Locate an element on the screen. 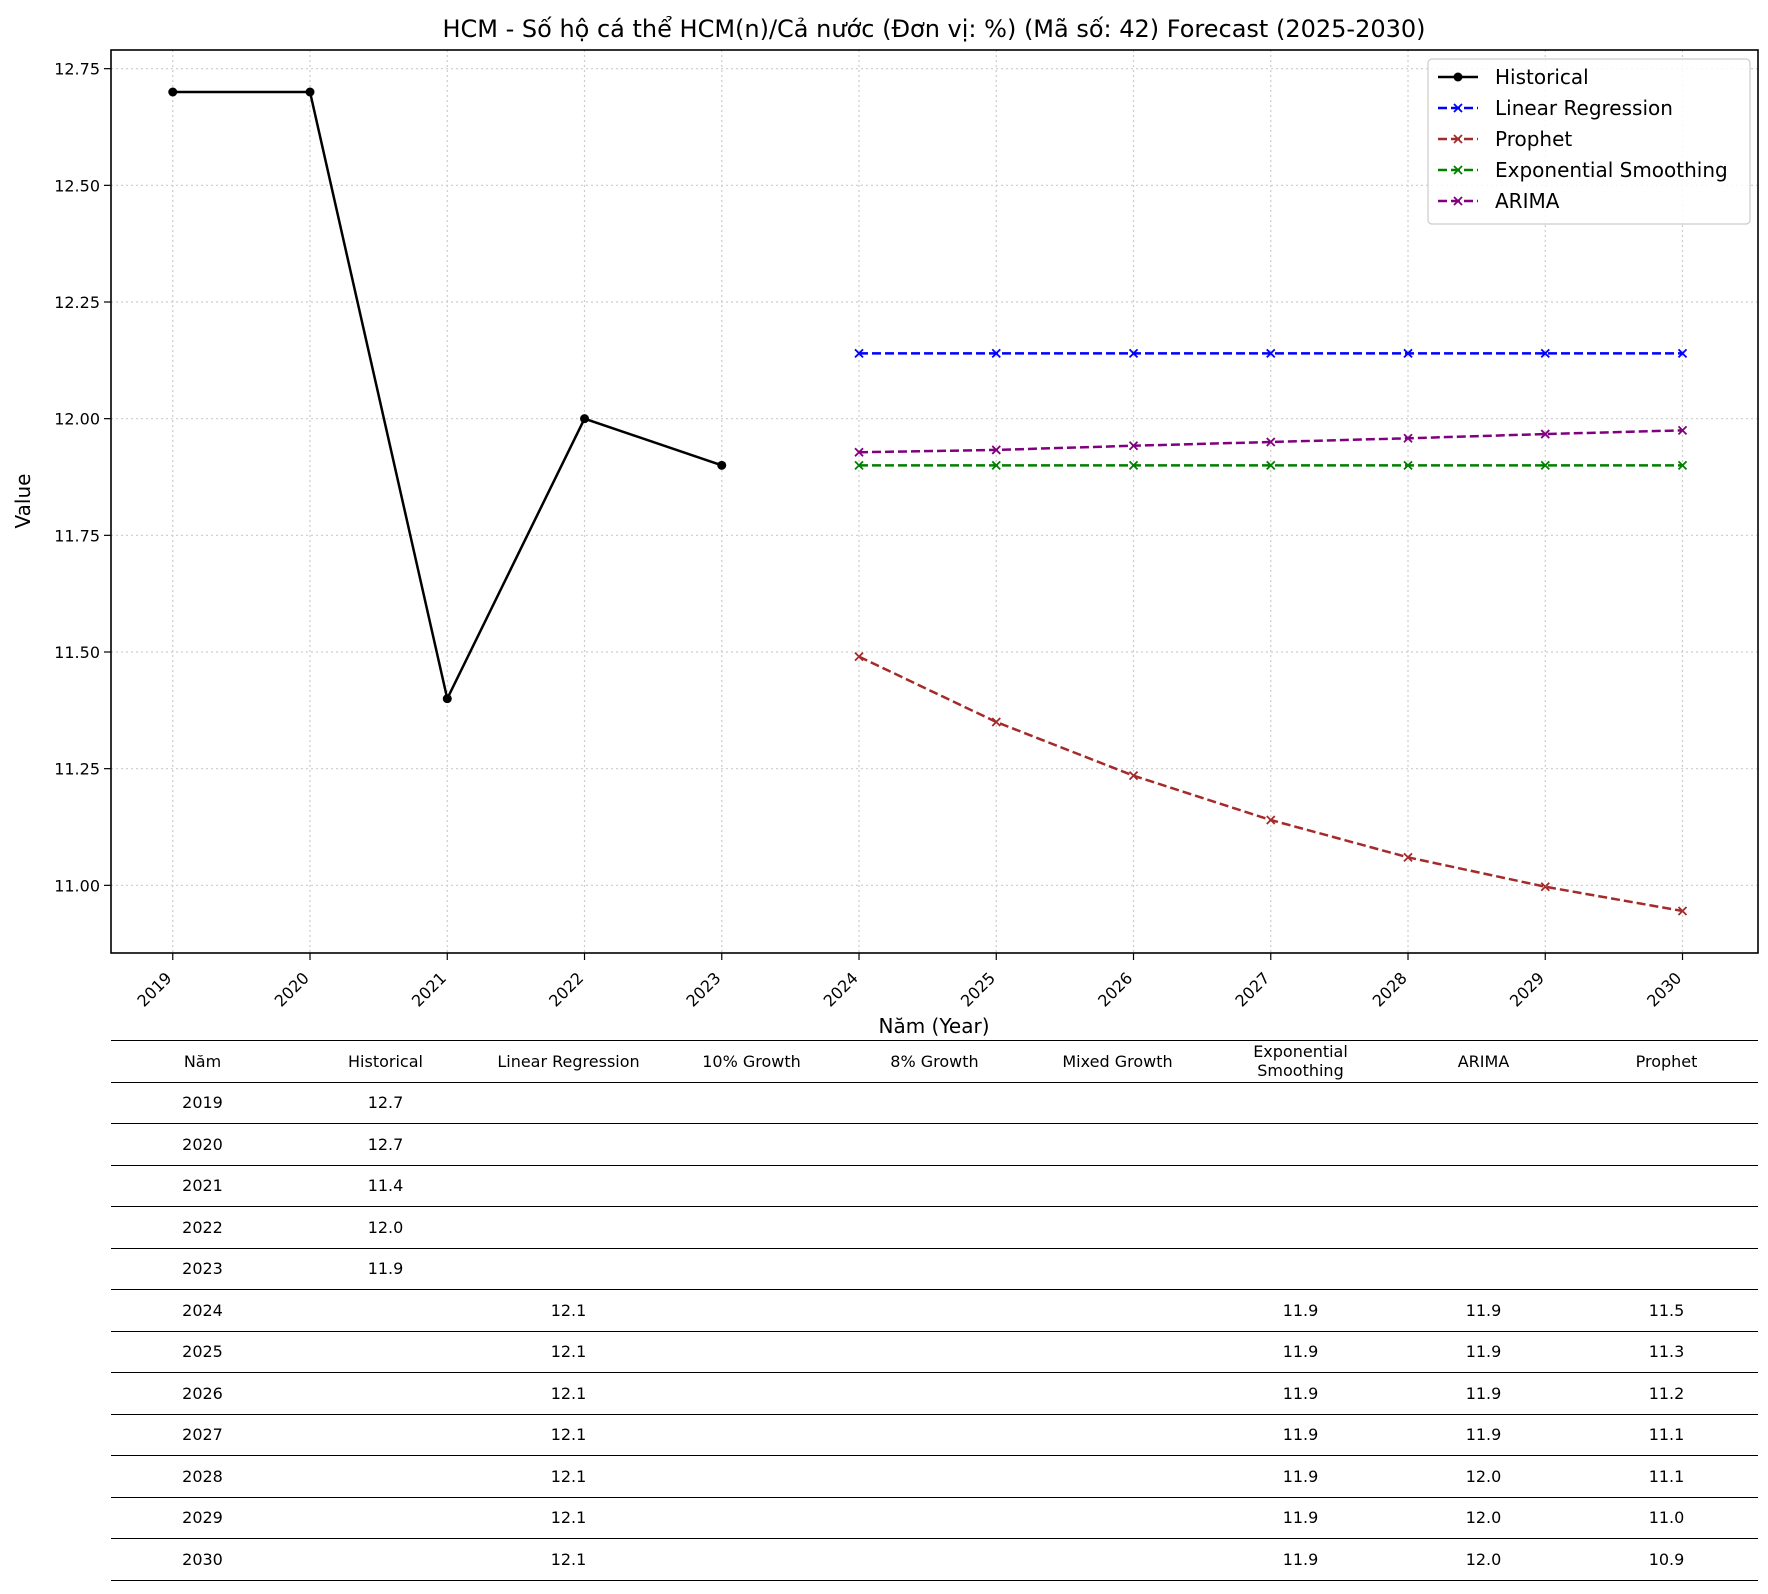 This screenshot has height=1594, width=1768. legend-label: Prophet is located at coordinates (1533, 139).